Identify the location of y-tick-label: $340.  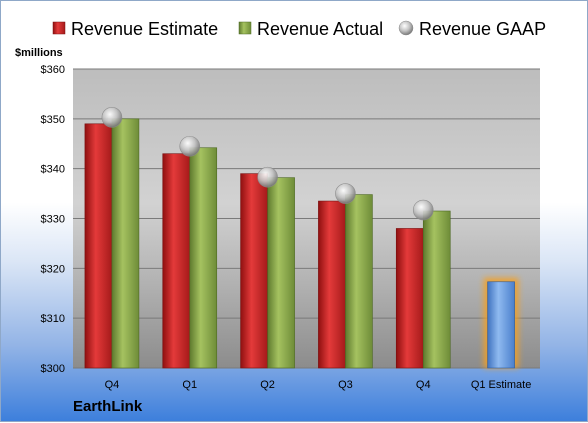
(53, 170).